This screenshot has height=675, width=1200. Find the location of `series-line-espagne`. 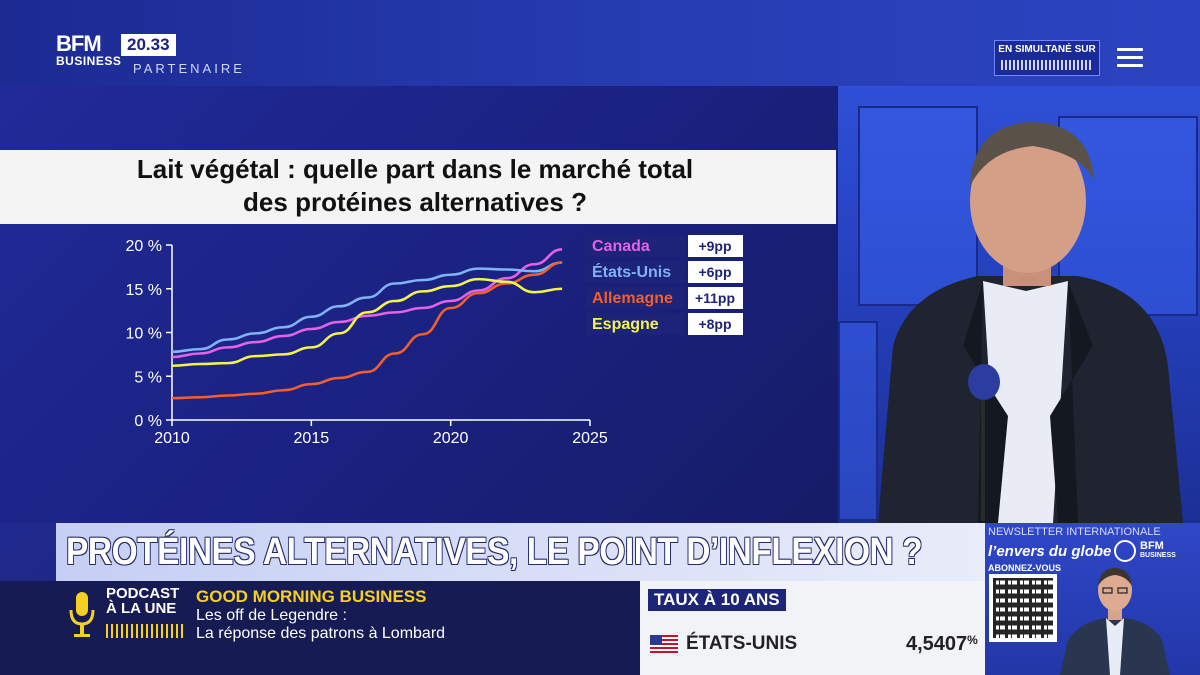

series-line-espagne is located at coordinates (367, 322).